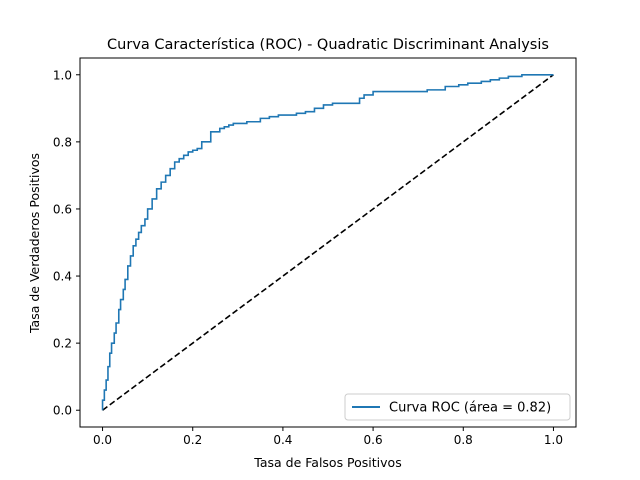 The width and height of the screenshot is (640, 480). I want to click on y-axis-label: Tasa de Verdaderos Positivos, so click(34, 243).